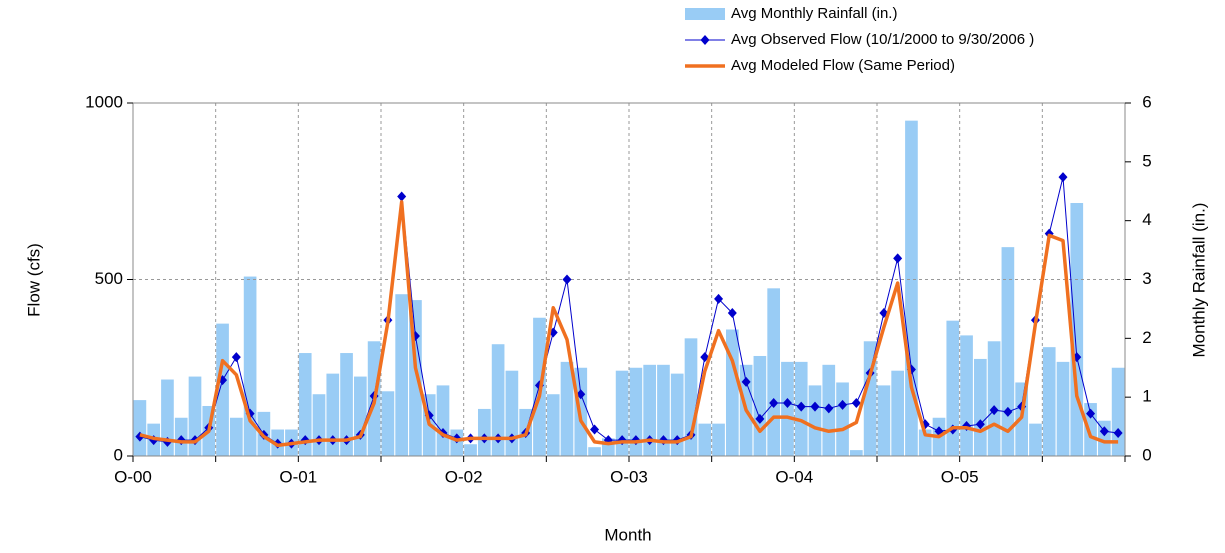  I want to click on legend-label: Avg Monthly Rainfall (in.), so click(814, 13).